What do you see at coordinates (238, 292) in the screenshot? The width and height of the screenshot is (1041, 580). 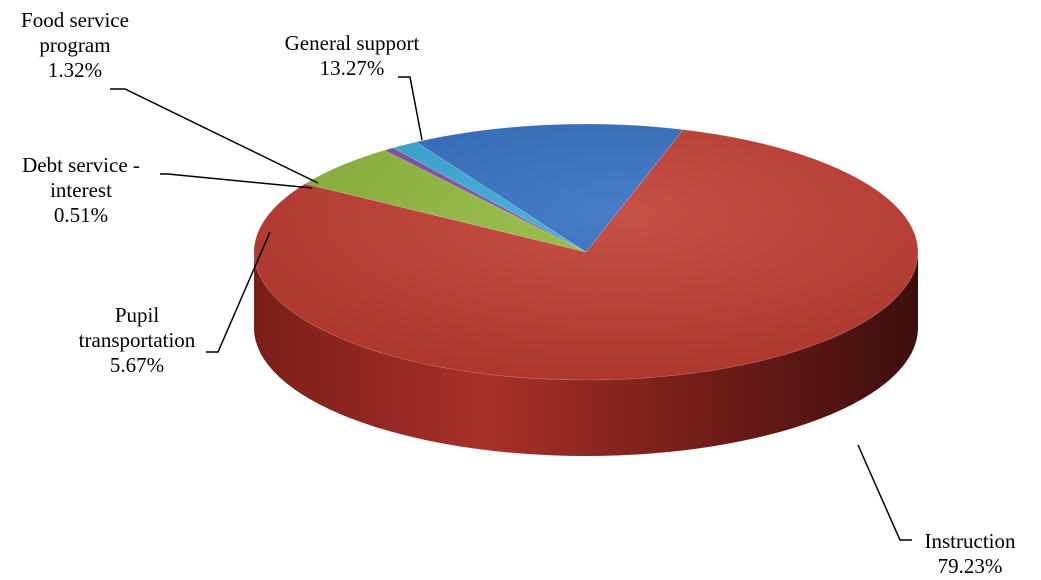 I see `leader-line-pupil-transportation` at bounding box center [238, 292].